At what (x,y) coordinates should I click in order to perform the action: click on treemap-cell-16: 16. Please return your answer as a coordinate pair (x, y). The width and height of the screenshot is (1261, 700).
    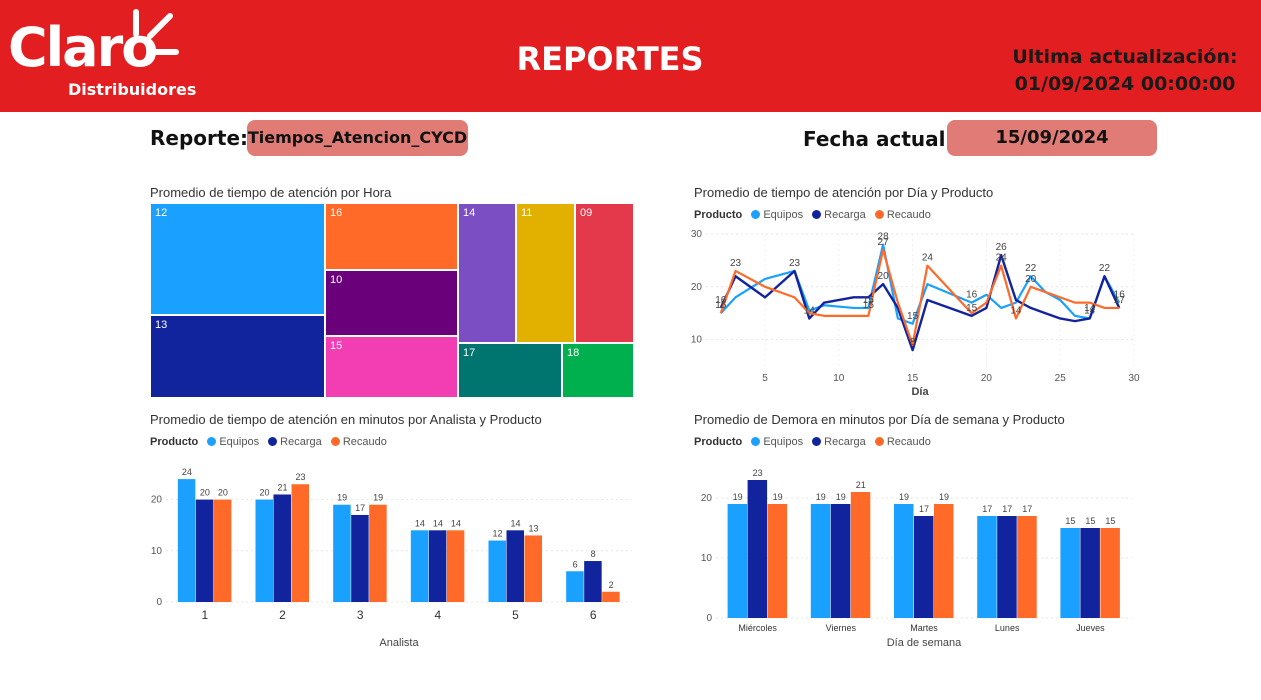
    Looking at the image, I should click on (391, 236).